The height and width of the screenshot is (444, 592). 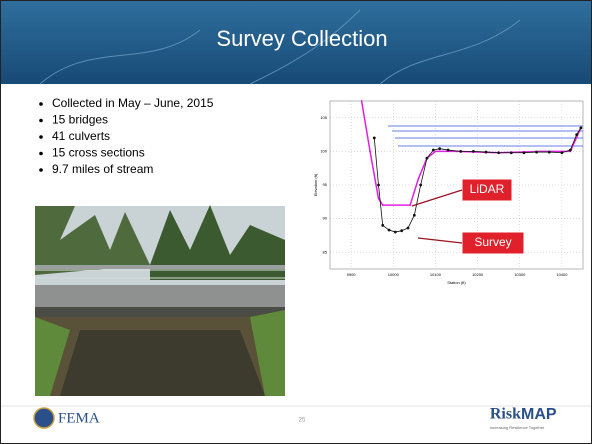 What do you see at coordinates (487, 189) in the screenshot?
I see `lidar-label: LiDAR` at bounding box center [487, 189].